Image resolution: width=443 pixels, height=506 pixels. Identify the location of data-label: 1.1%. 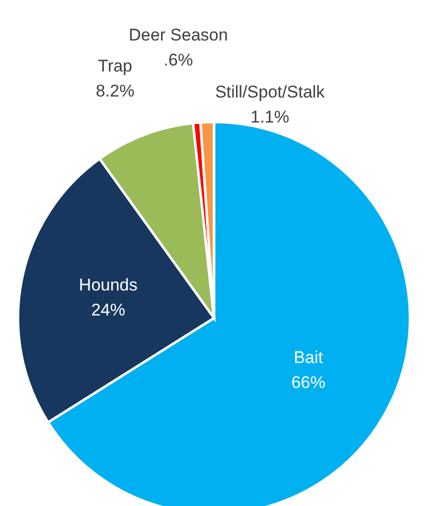
(270, 117).